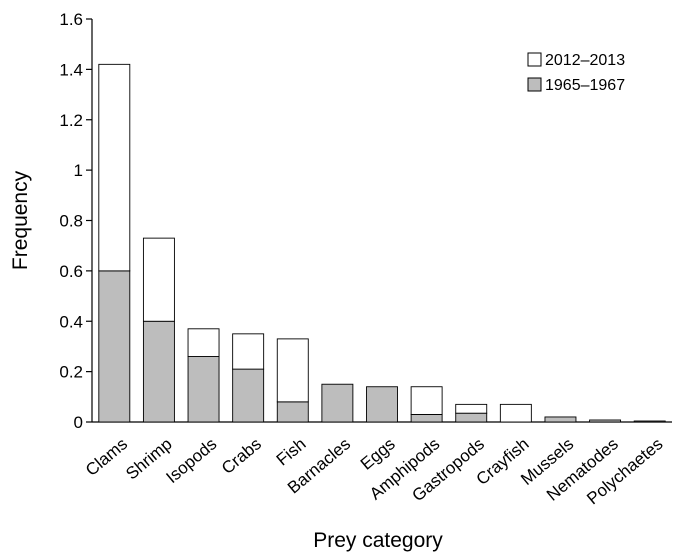 This screenshot has width=680, height=554. What do you see at coordinates (291, 451) in the screenshot?
I see `x-tick-label: Fish` at bounding box center [291, 451].